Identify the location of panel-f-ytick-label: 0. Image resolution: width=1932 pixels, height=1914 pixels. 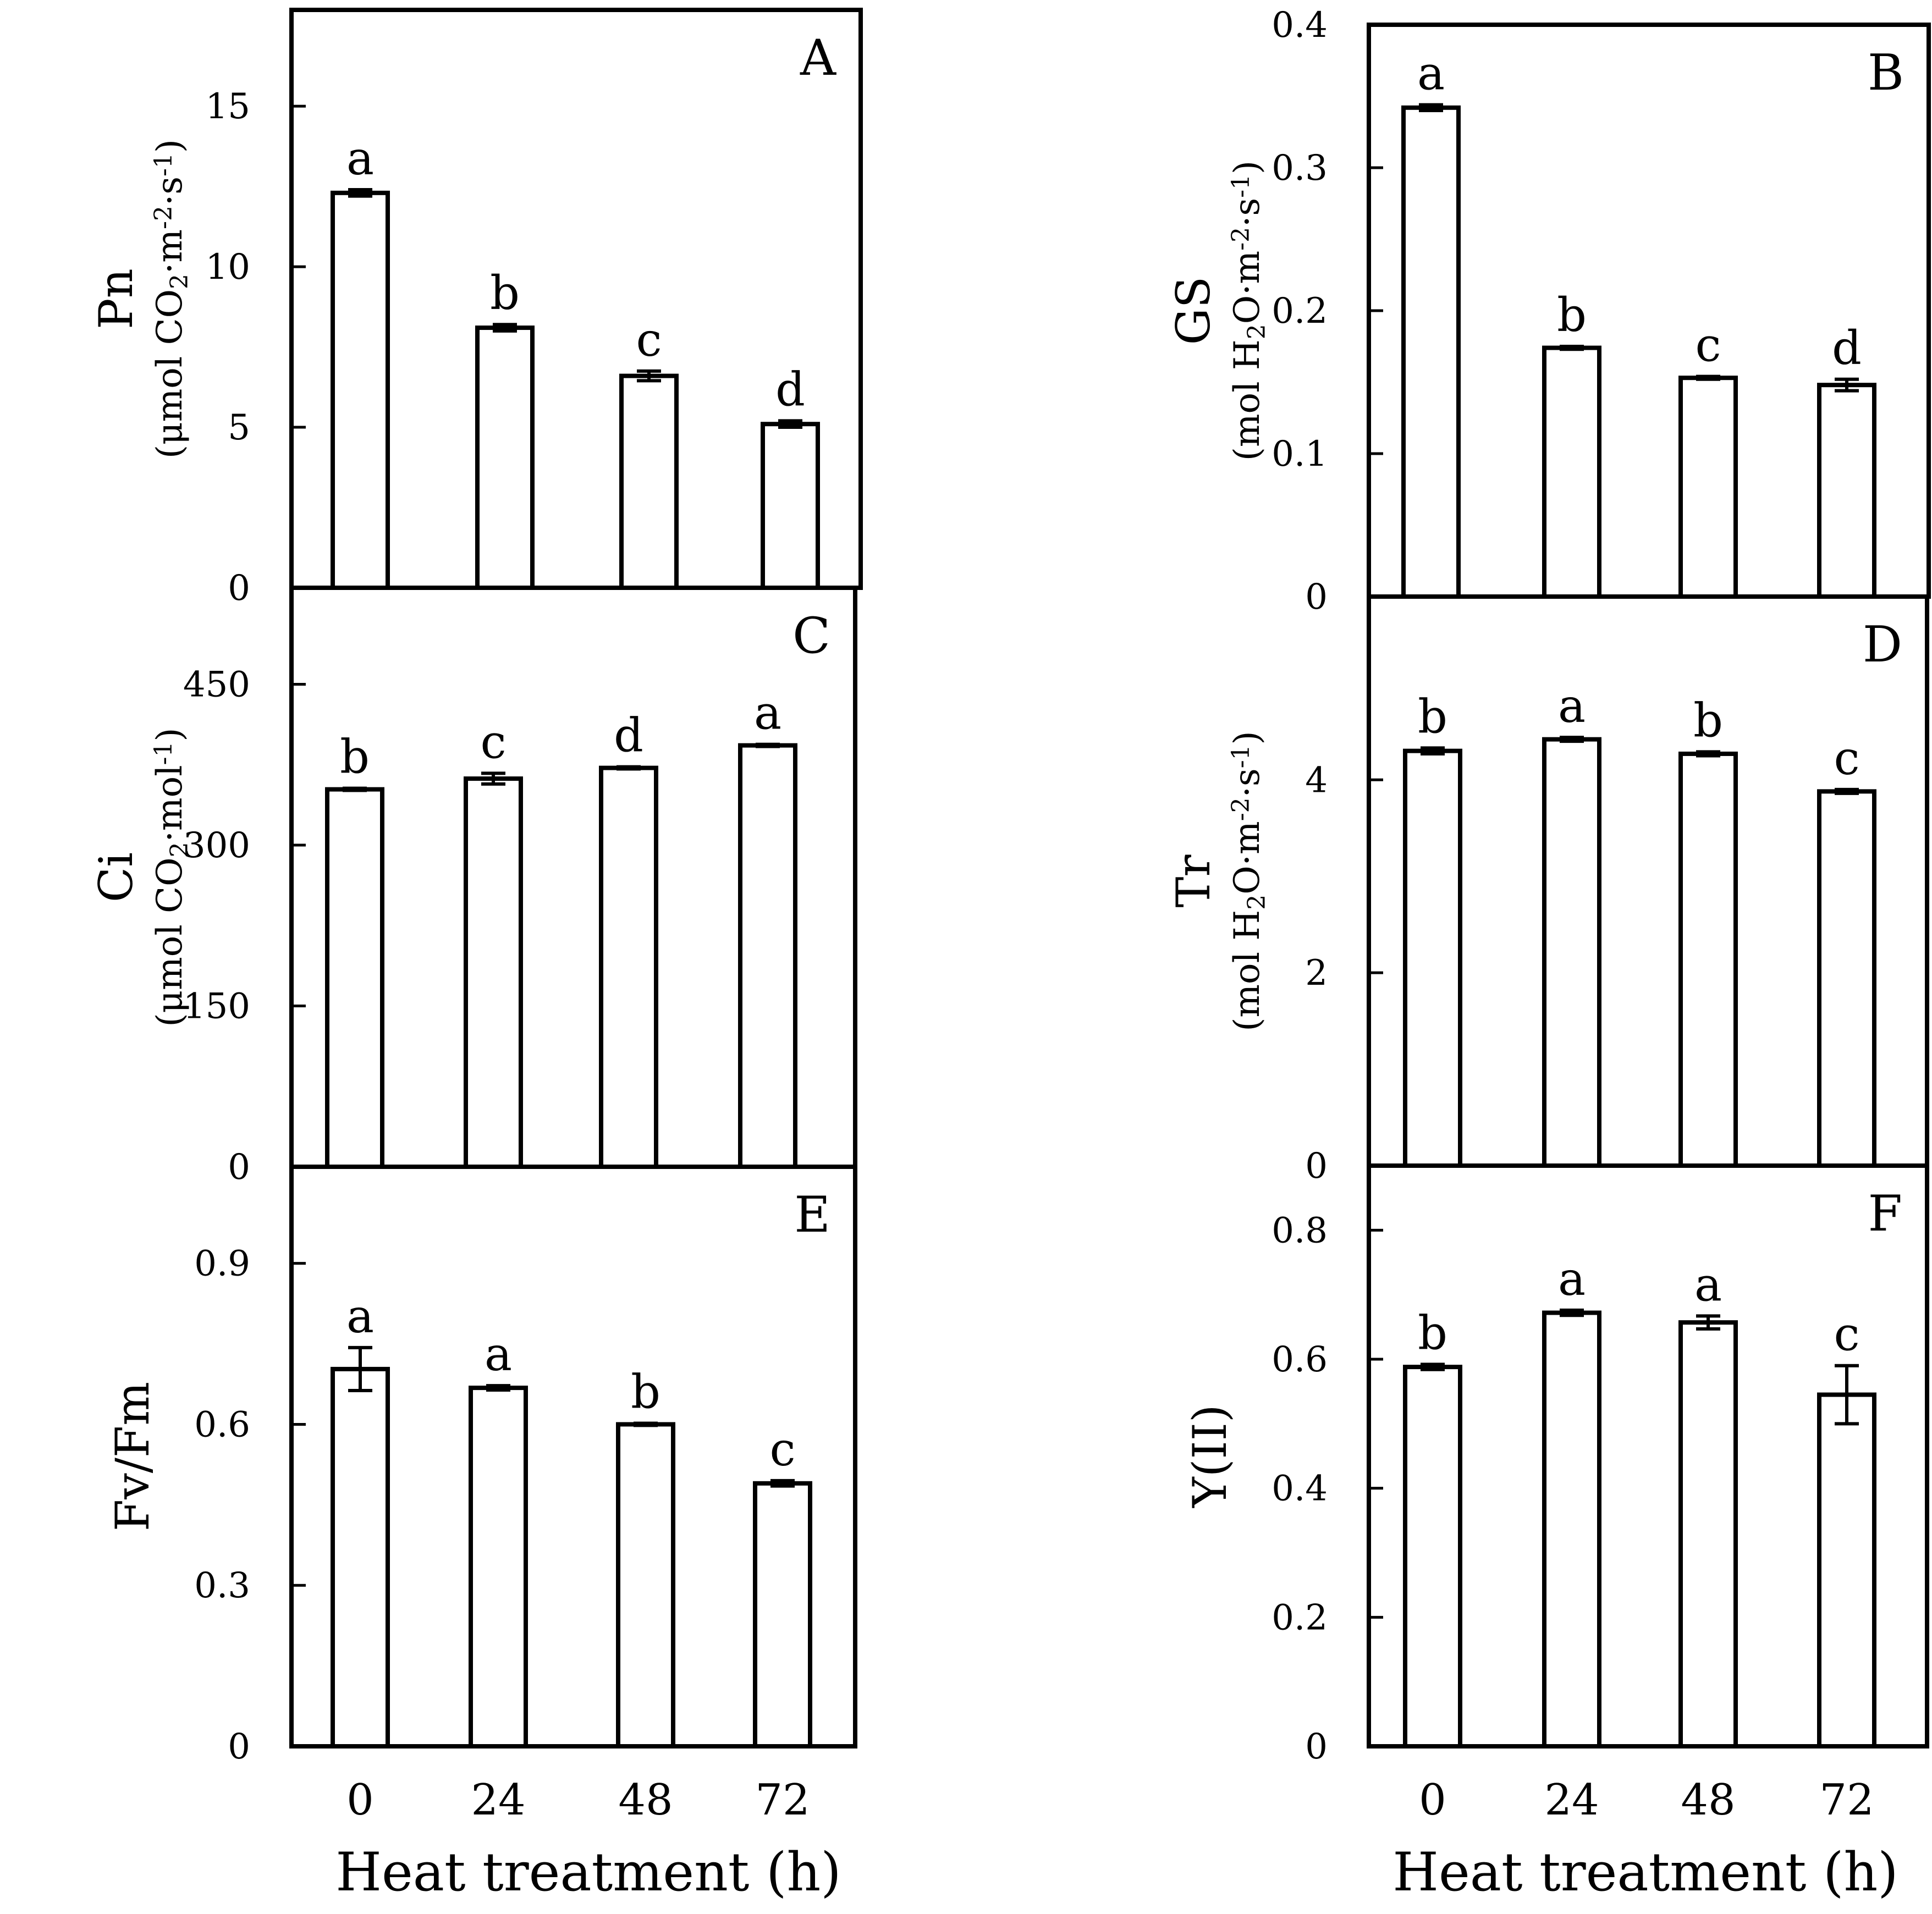
(1316, 1747).